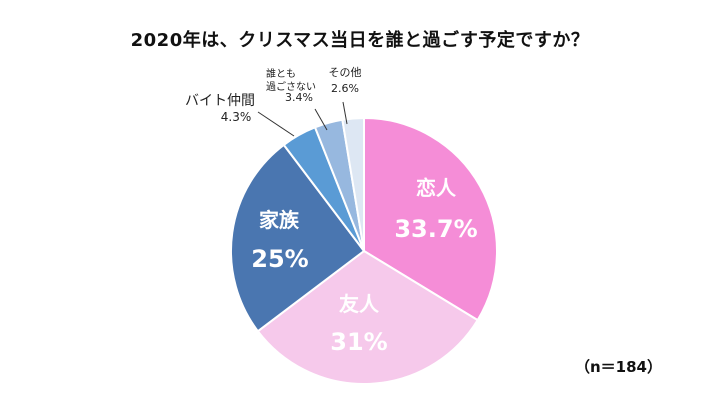 This screenshot has width=720, height=405. I want to click on slice-value-0: 33.7%, so click(435, 229).